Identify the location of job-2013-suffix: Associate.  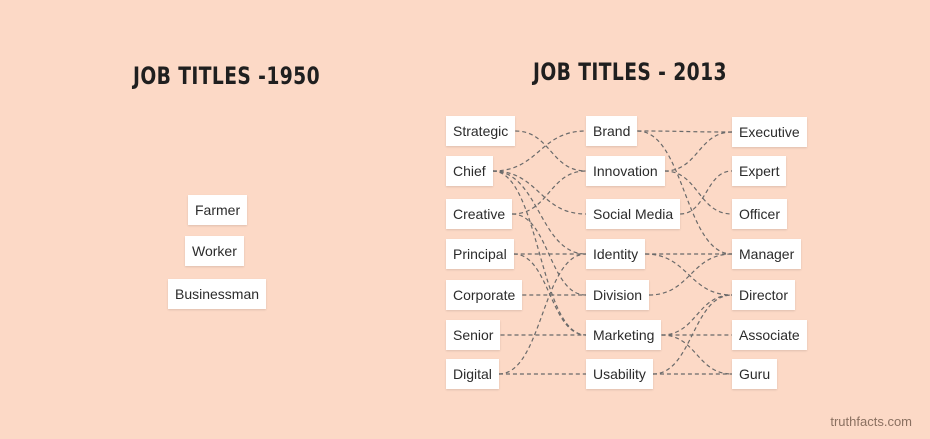
(769, 335).